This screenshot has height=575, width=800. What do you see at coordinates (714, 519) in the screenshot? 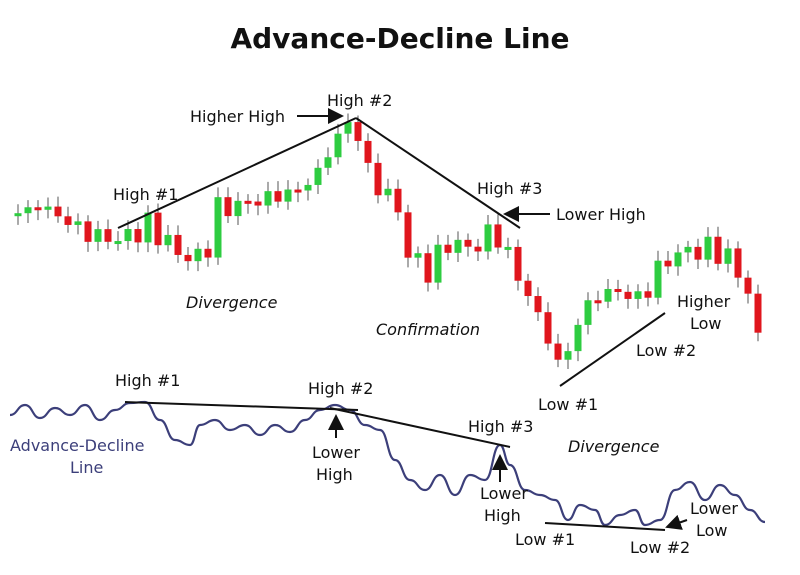
I see `label: Lower Low` at bounding box center [714, 519].